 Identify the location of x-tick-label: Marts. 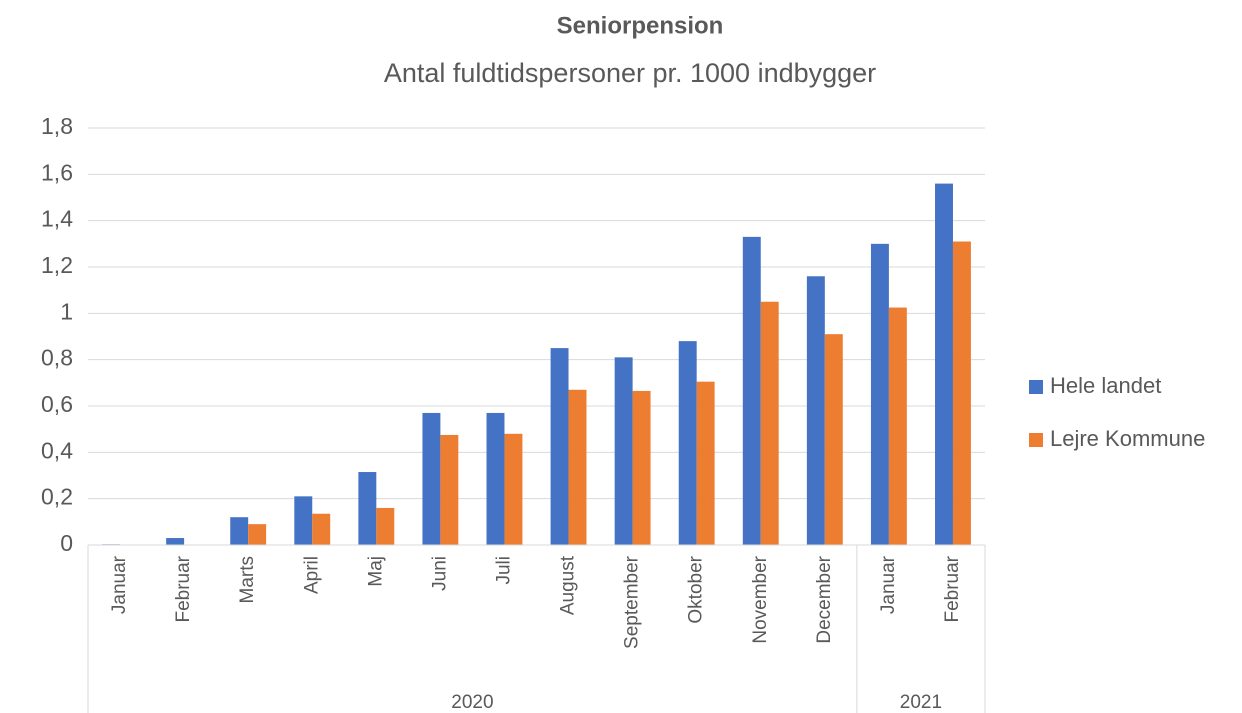
(247, 580).